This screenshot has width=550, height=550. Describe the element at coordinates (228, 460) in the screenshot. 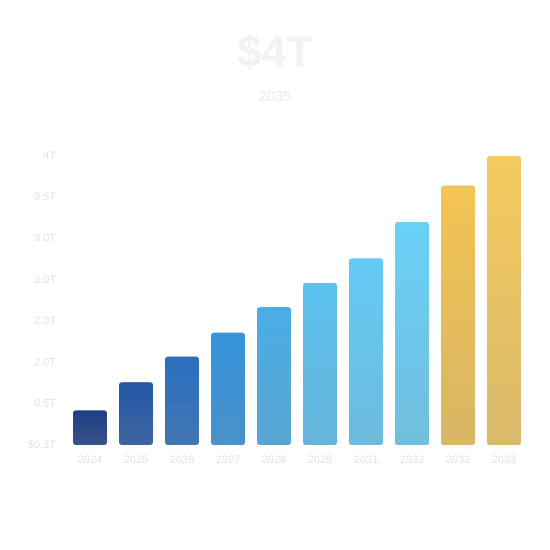

I see `x-tick-label: 2027` at that location.